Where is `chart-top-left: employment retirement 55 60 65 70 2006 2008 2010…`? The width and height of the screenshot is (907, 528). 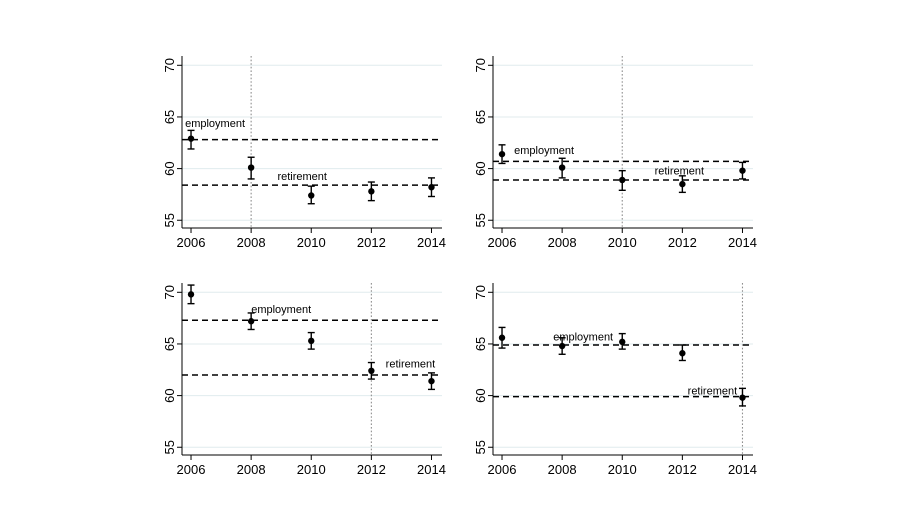
chart-top-left: employment retirement 55 60 65 70 2006 2008 2010… is located at coordinates (304, 153).